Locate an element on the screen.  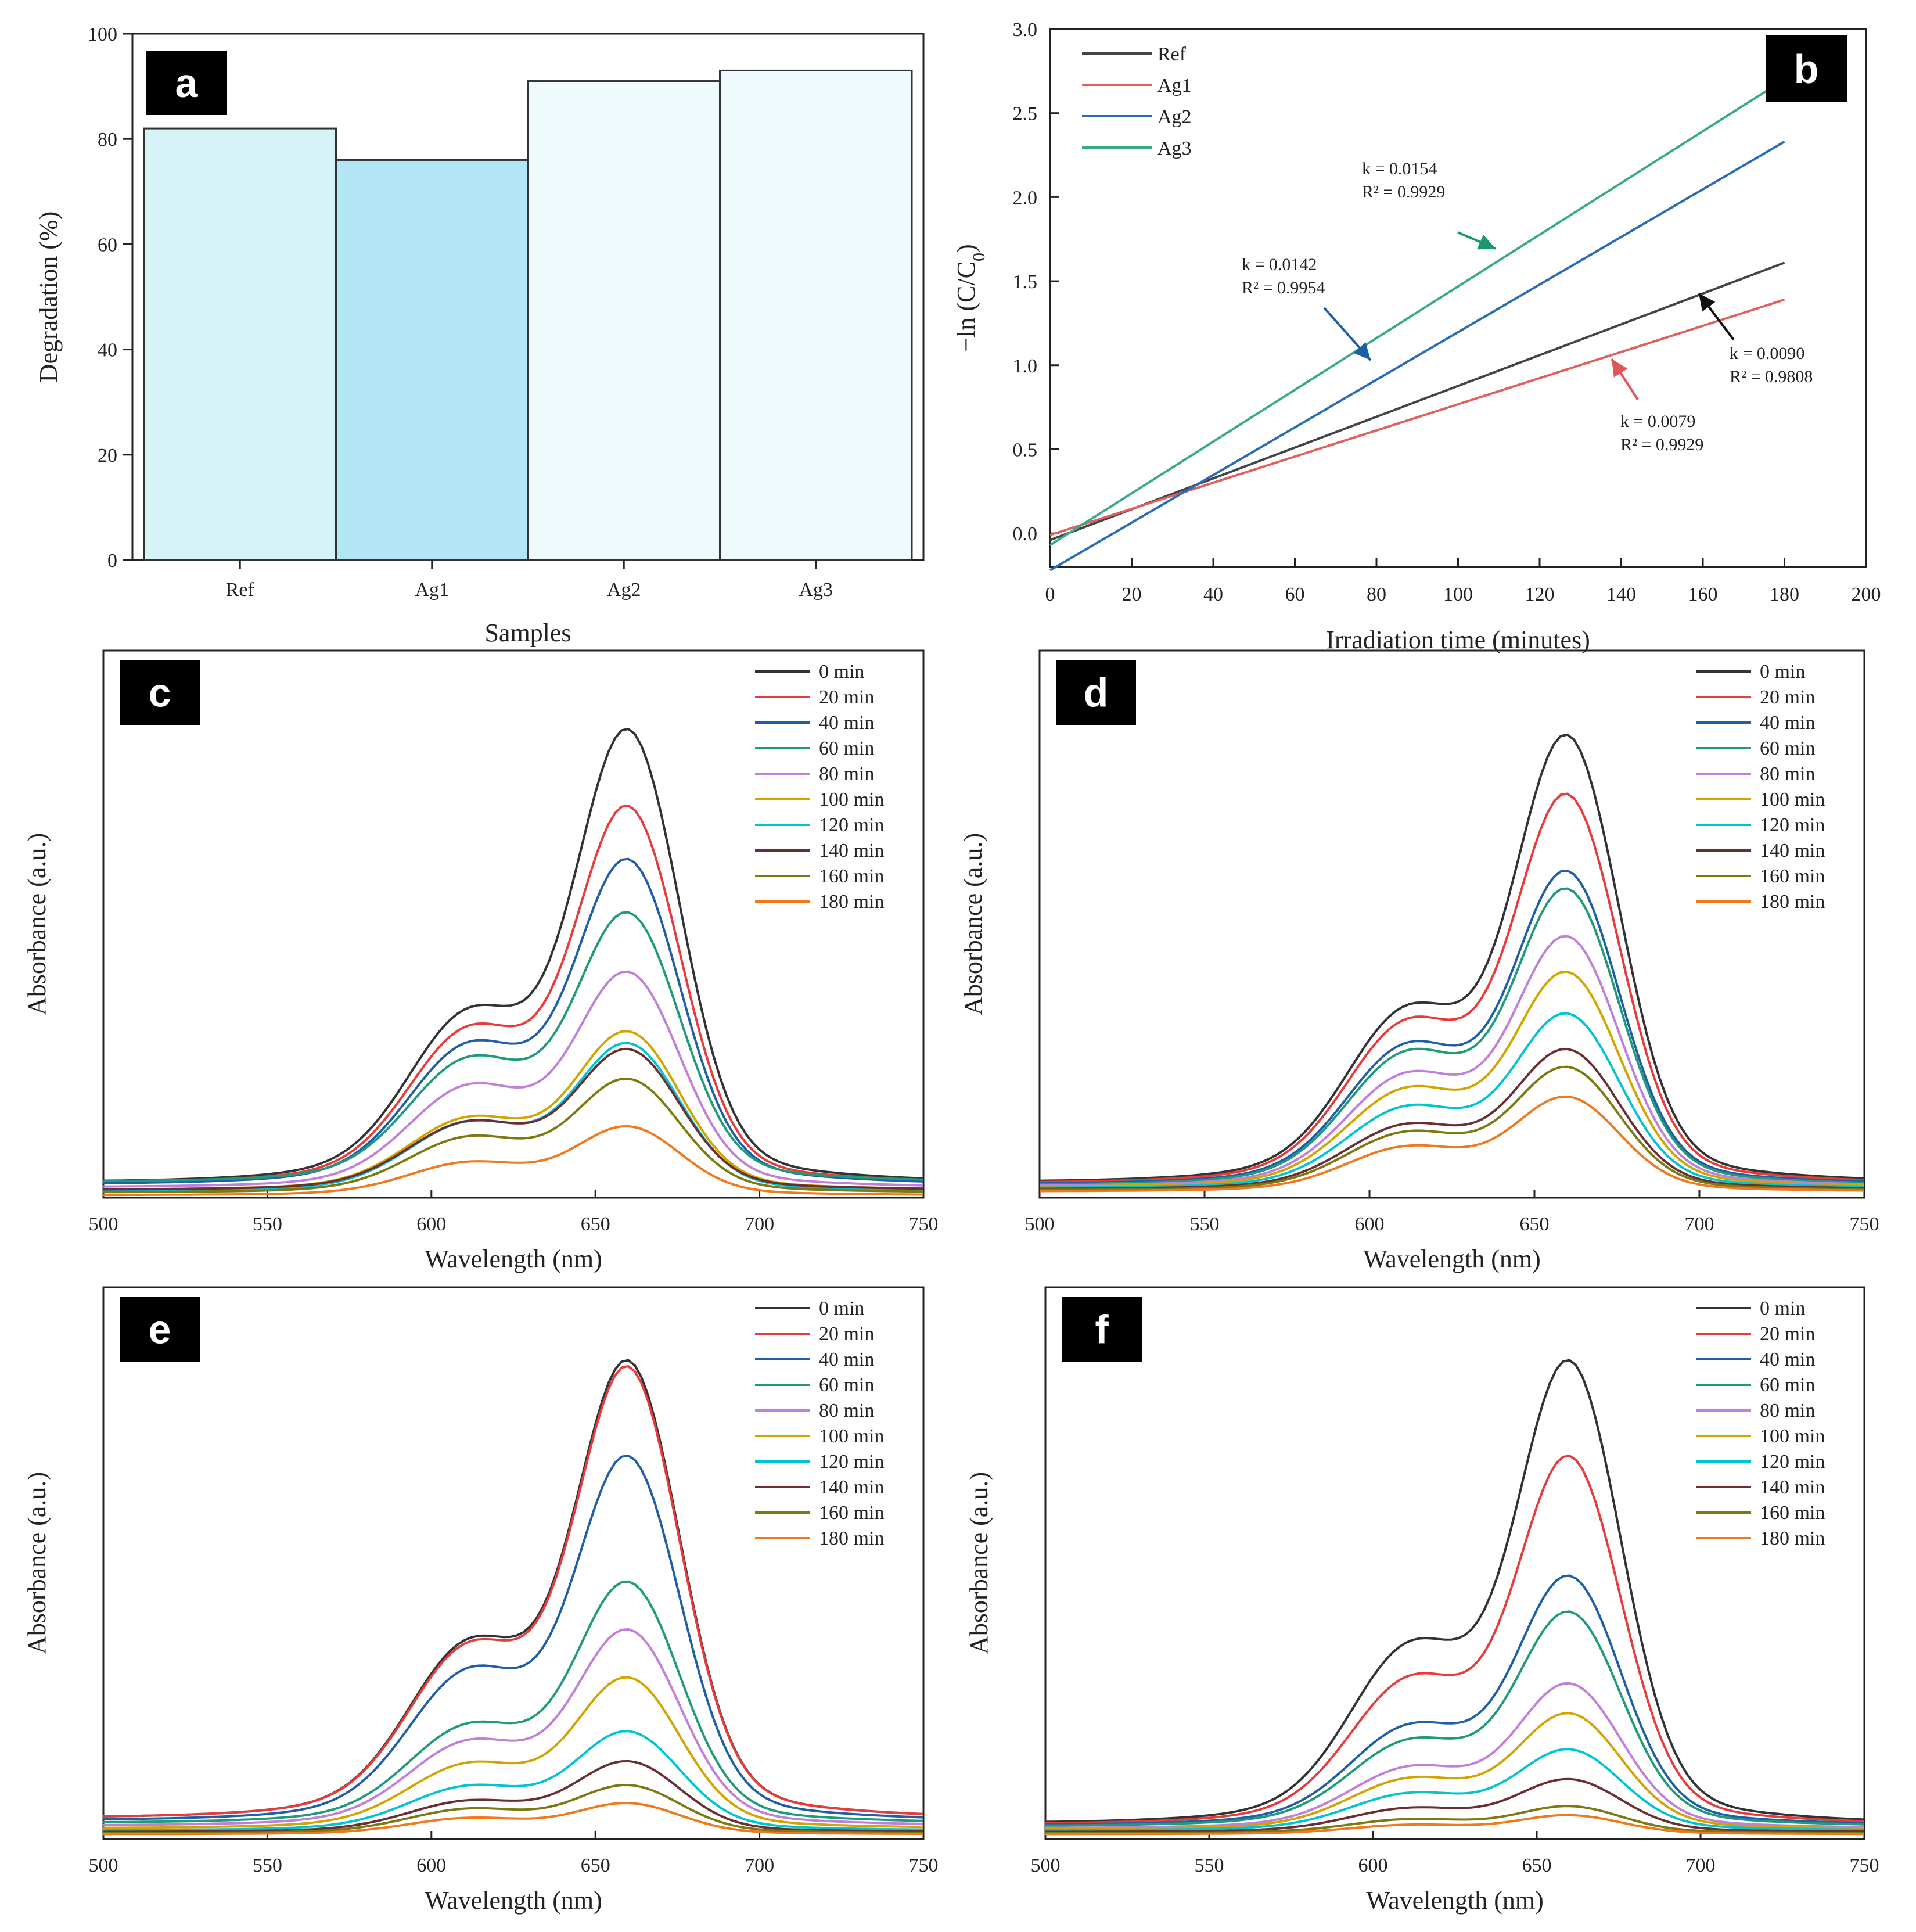
annotation-k: k = 0.0090 is located at coordinates (1767, 353).